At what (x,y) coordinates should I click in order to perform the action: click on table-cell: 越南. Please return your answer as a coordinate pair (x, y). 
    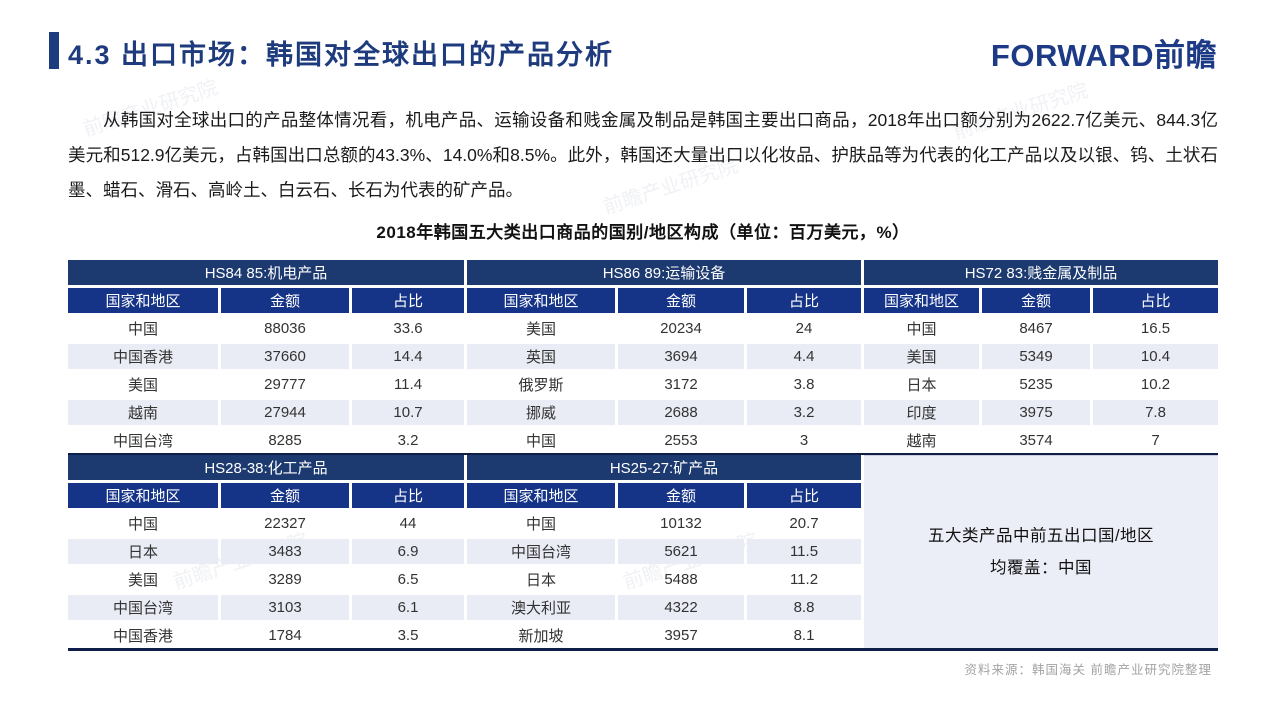
    Looking at the image, I should click on (143, 412).